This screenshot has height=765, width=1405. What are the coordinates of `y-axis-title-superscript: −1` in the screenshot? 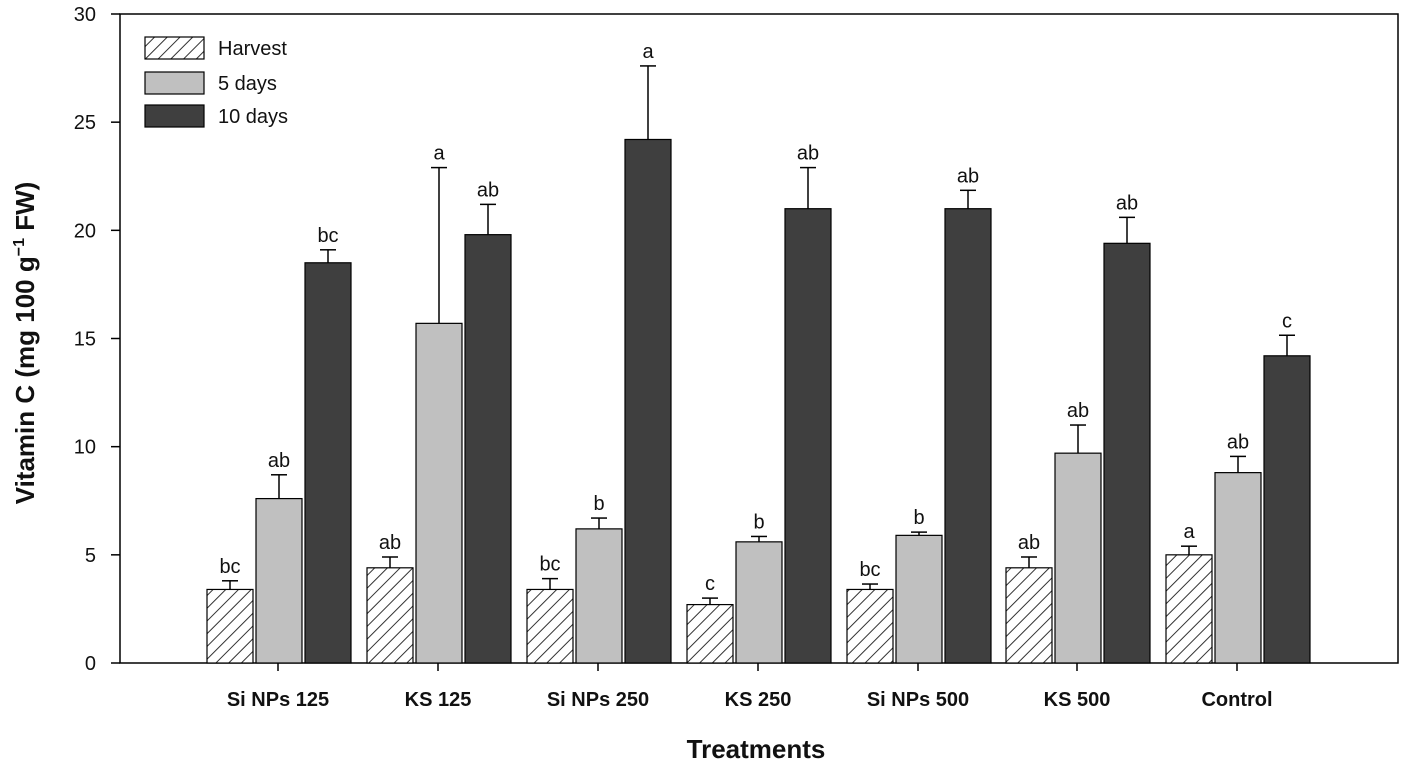 It's located at (19, 247).